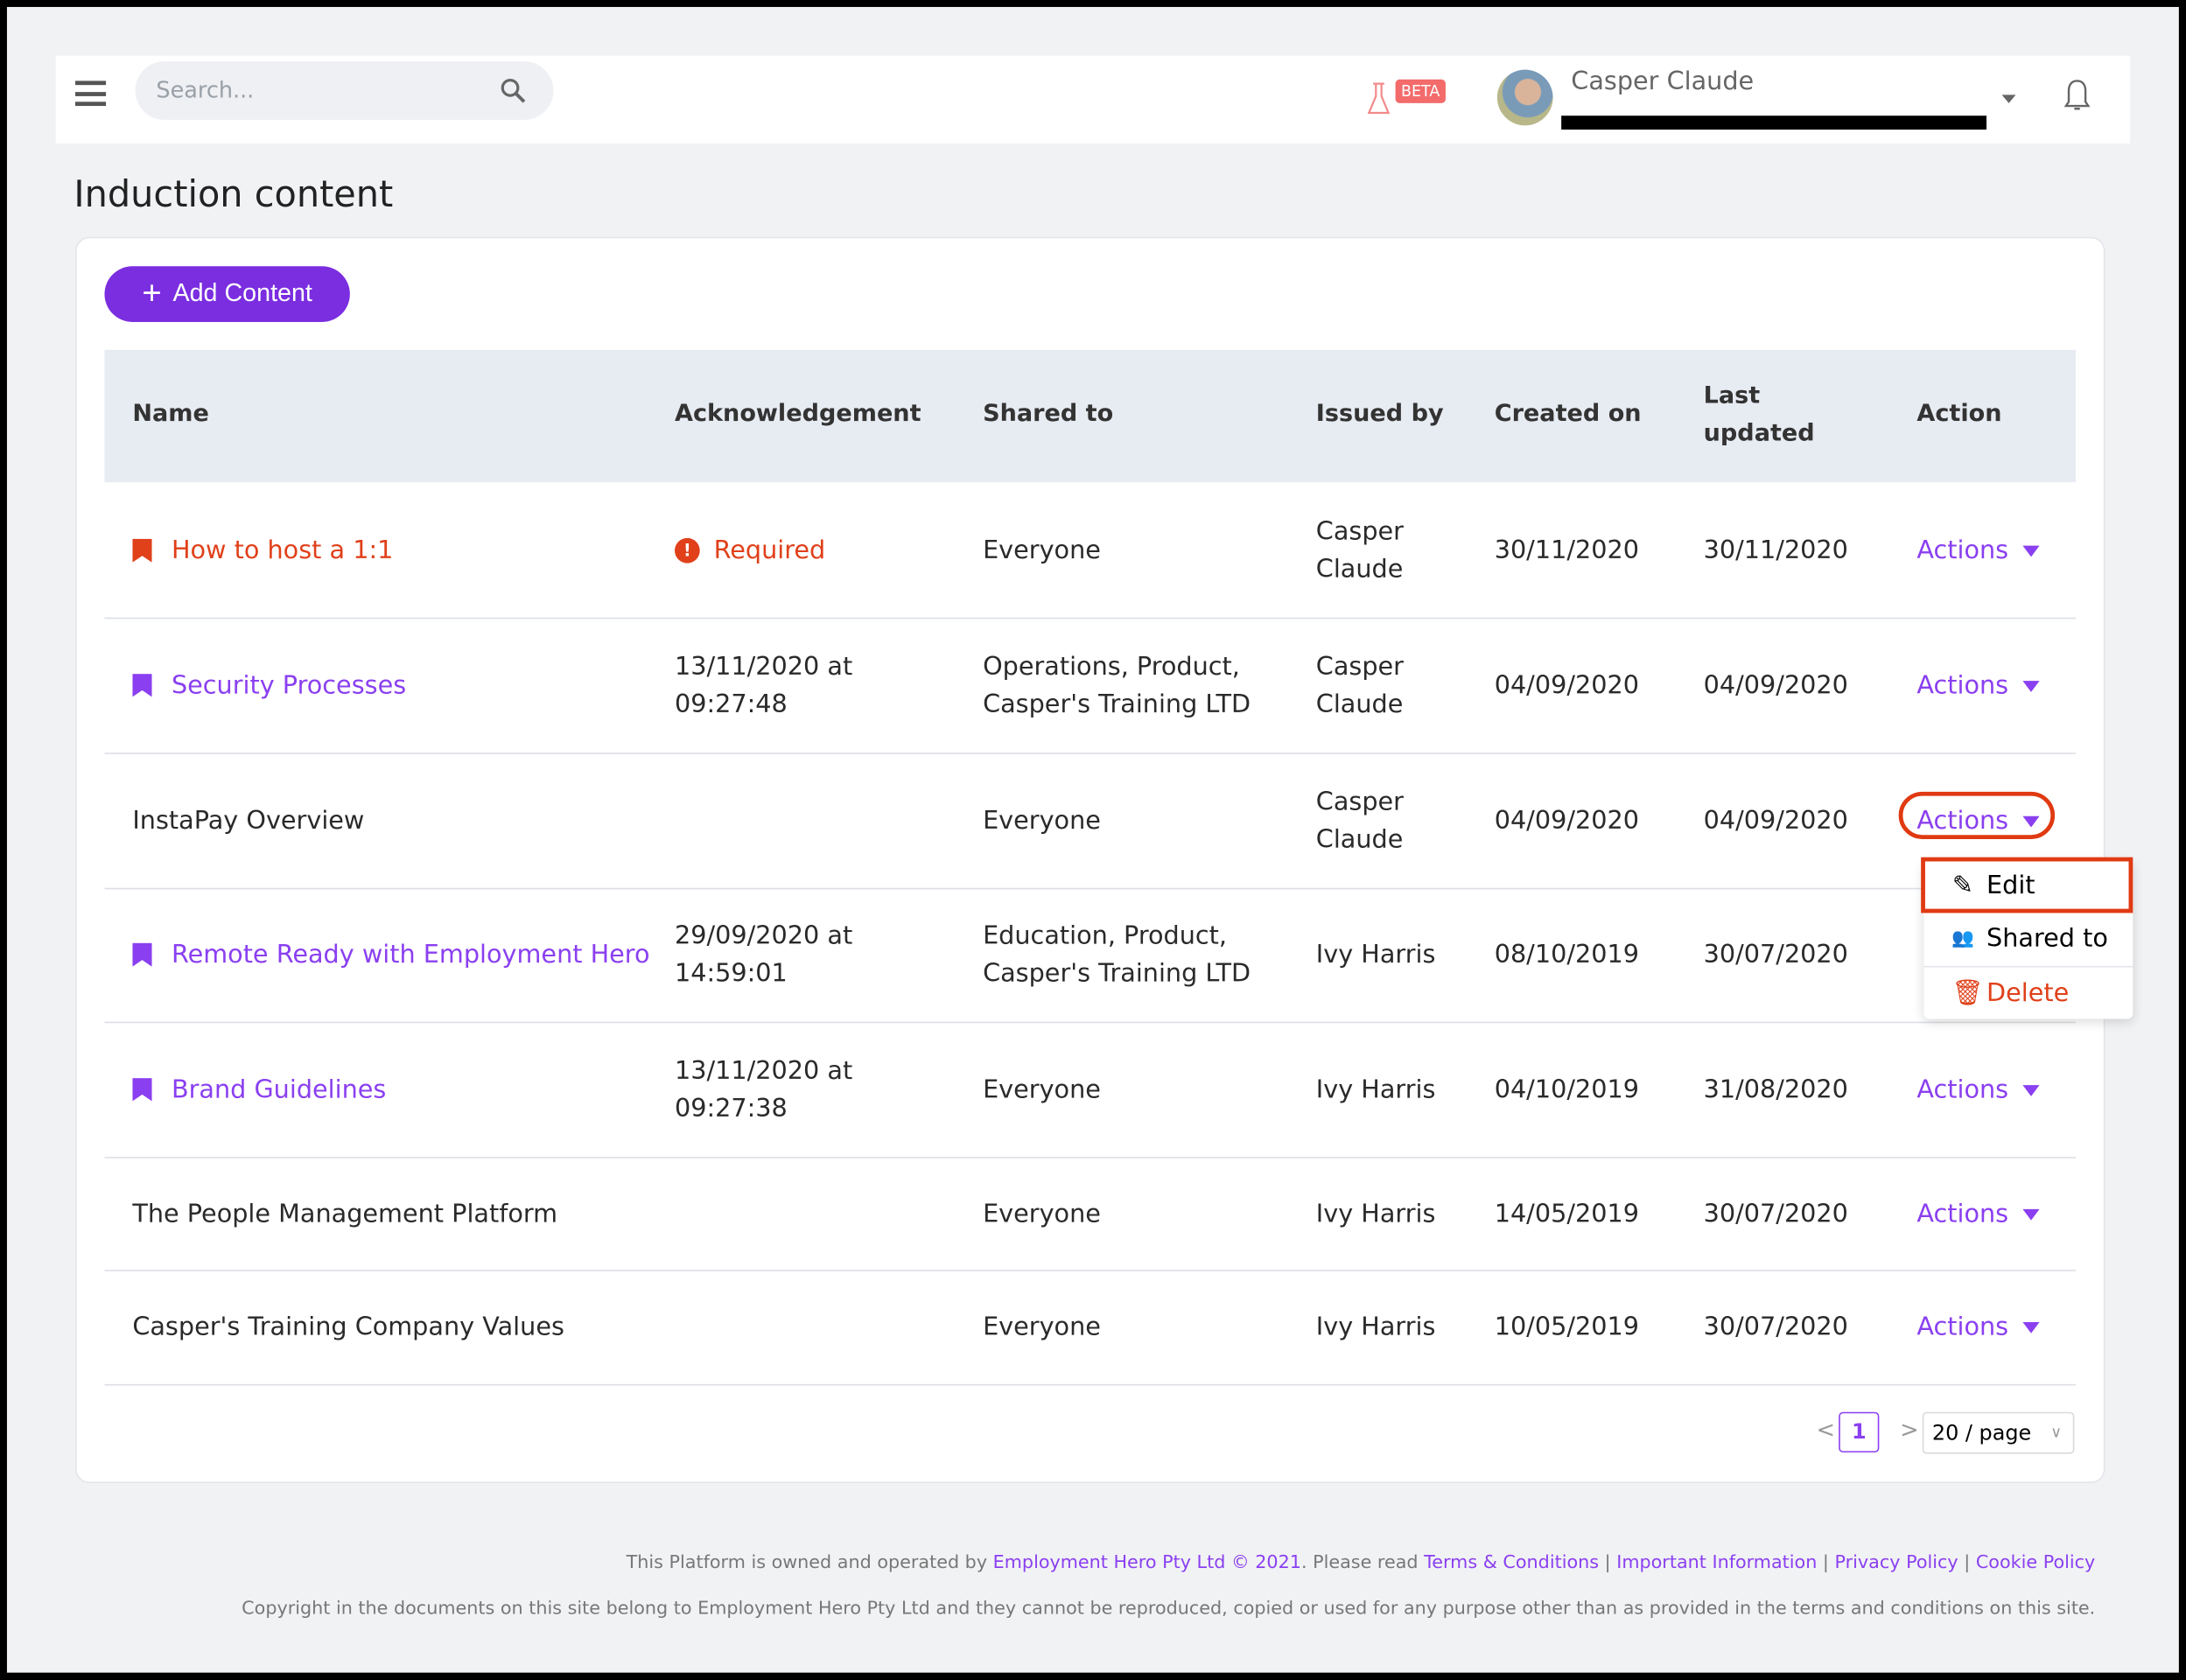  What do you see at coordinates (1977, 815) in the screenshot?
I see `actions-highlight-outline` at bounding box center [1977, 815].